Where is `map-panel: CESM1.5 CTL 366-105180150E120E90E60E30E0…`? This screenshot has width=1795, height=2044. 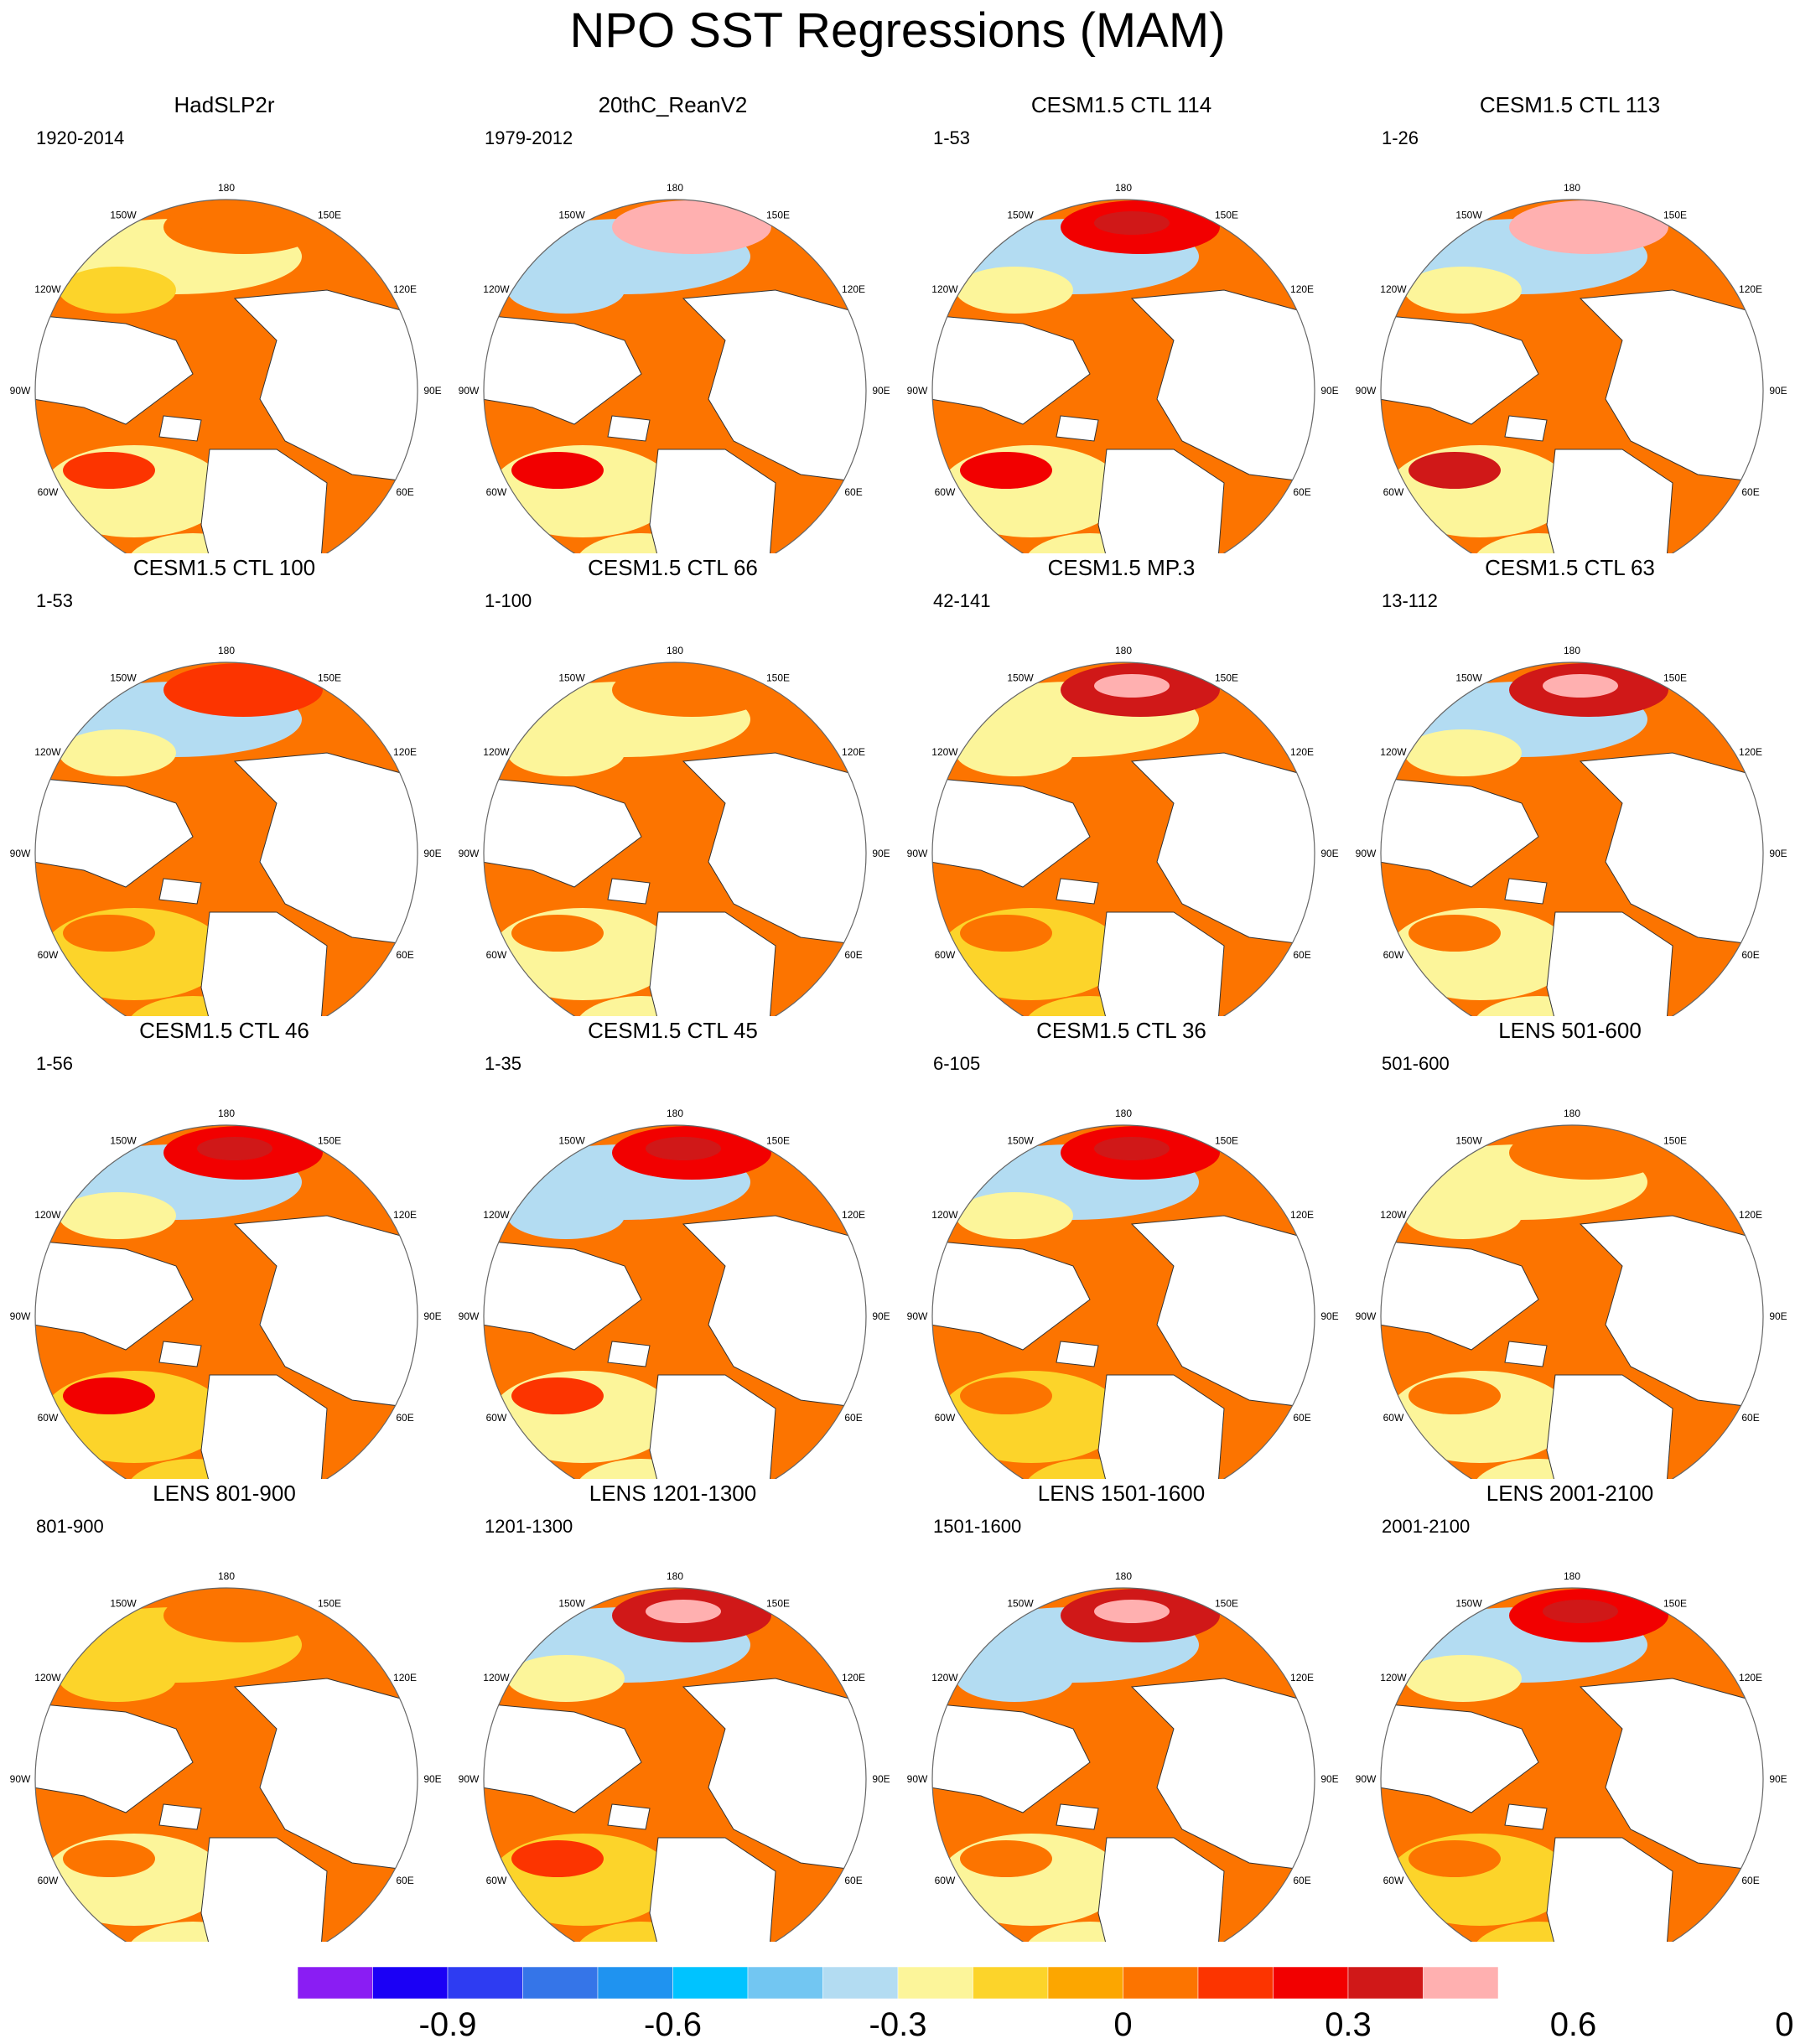 map-panel: CESM1.5 CTL 366-105180150E120E90E60E30E0… is located at coordinates (1122, 1249).